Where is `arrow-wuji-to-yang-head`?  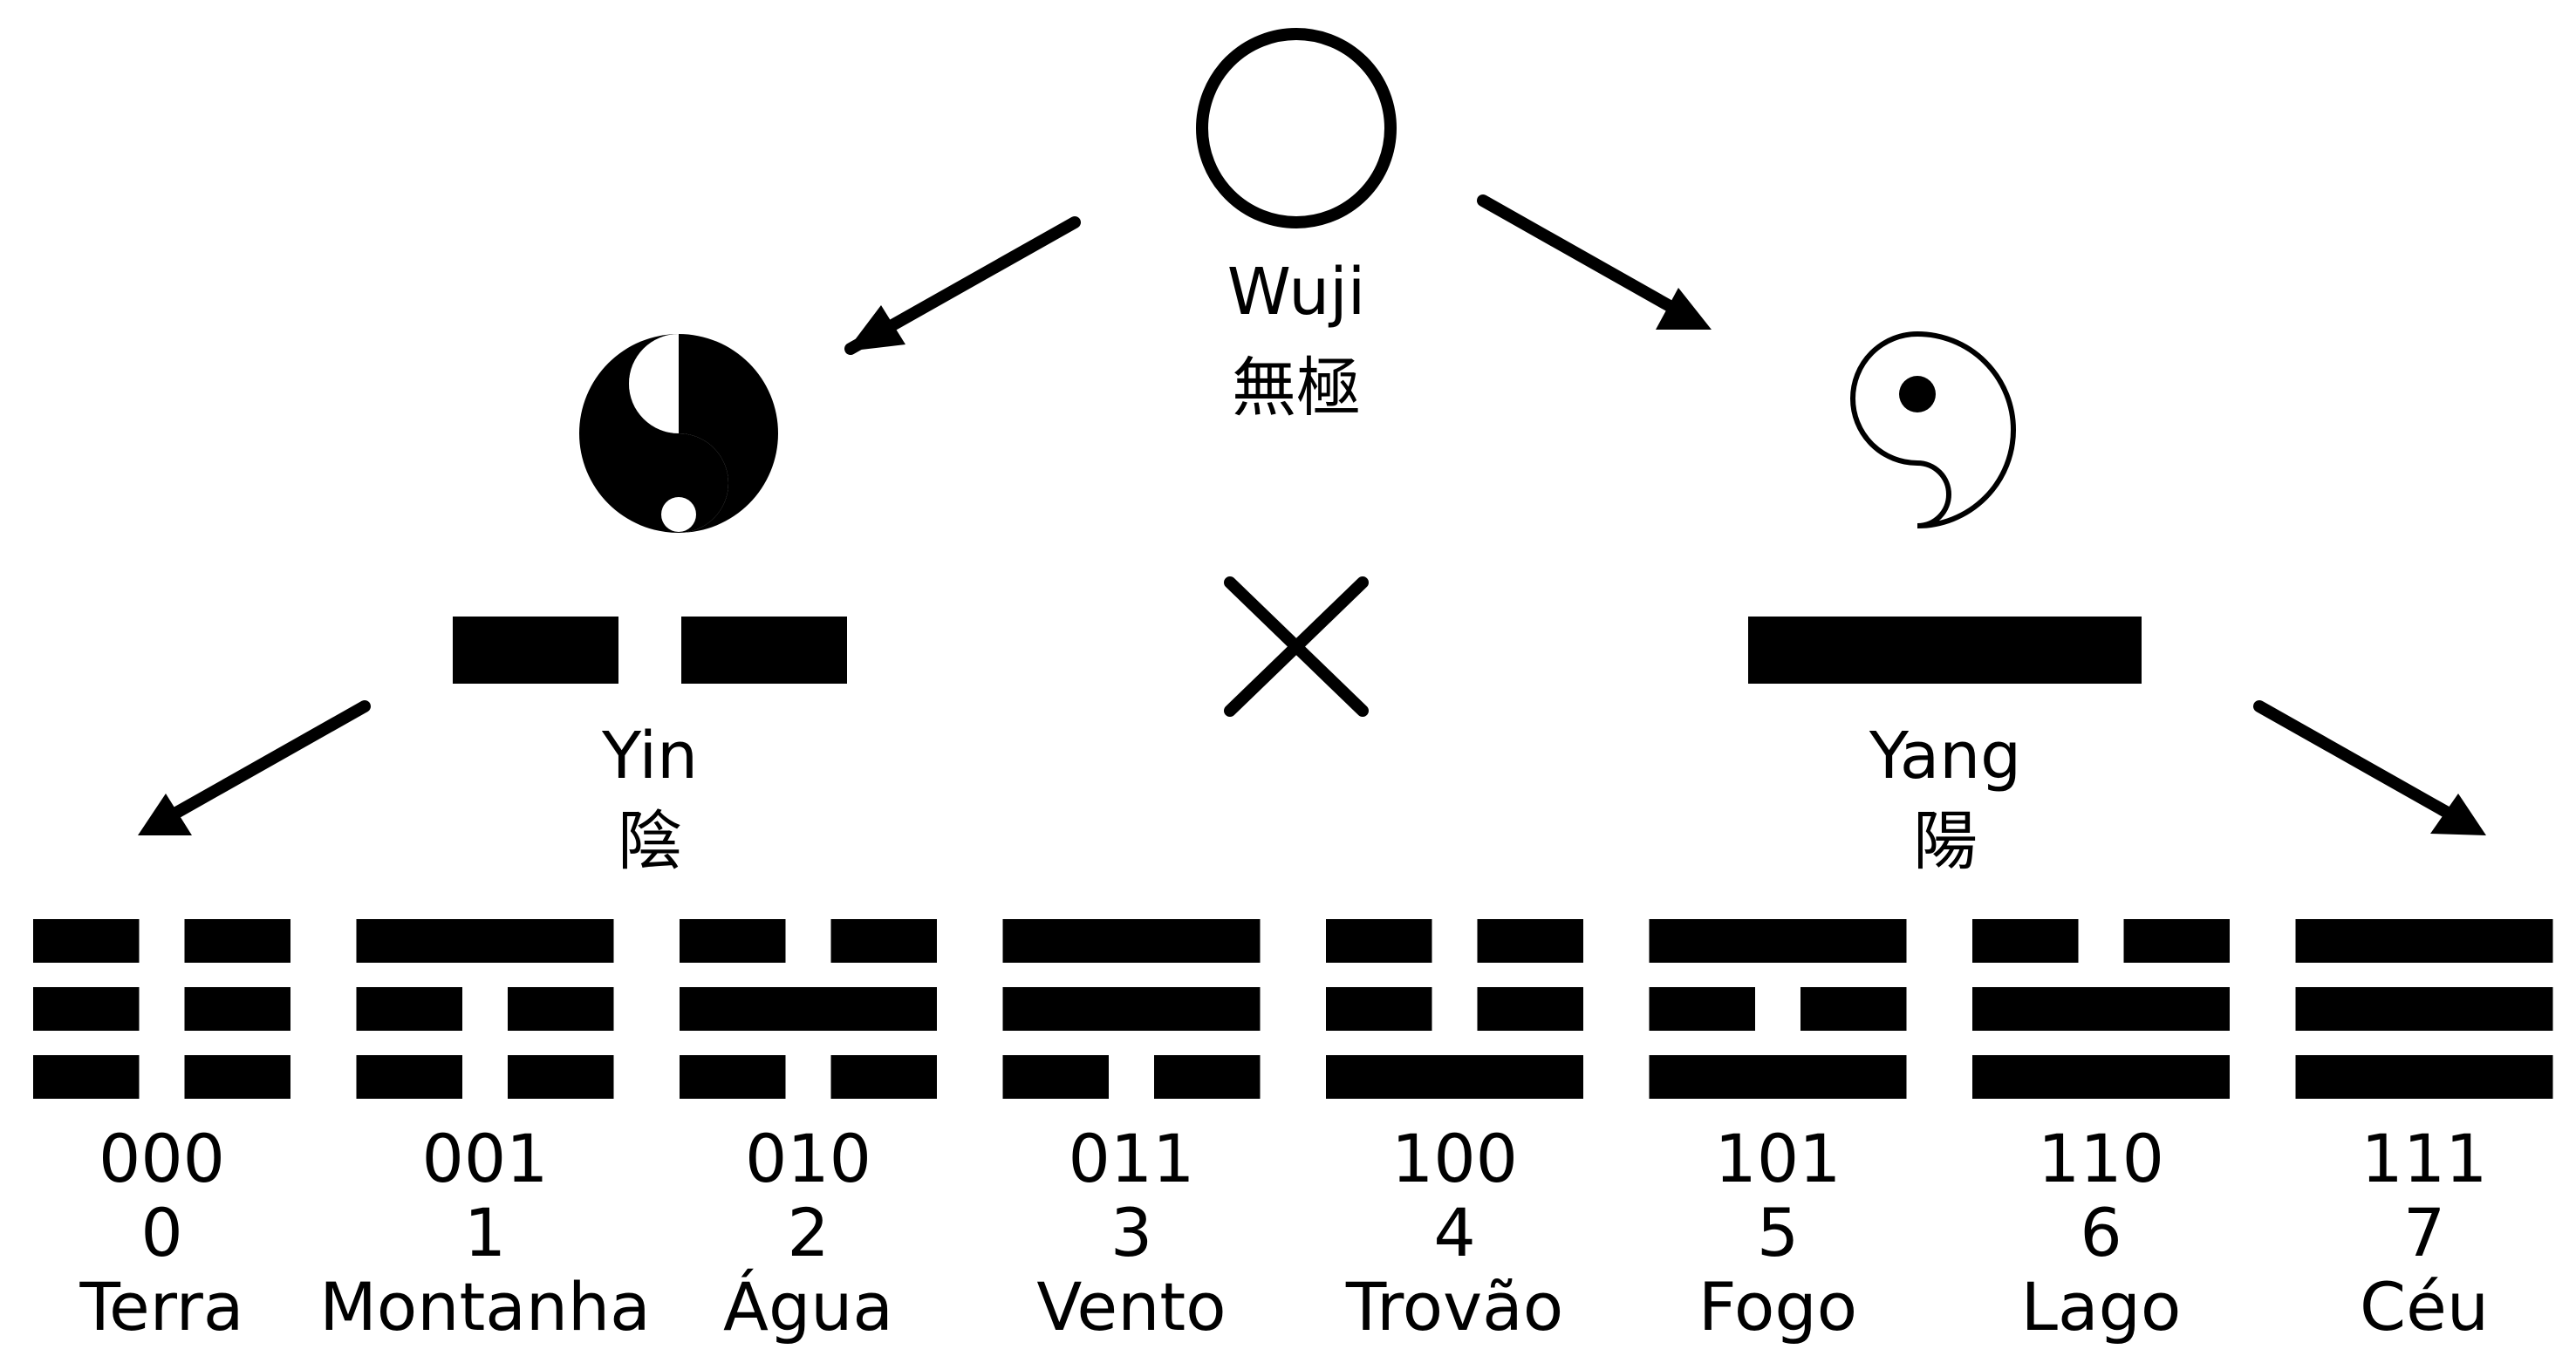 arrow-wuji-to-yang-head is located at coordinates (1684, 309).